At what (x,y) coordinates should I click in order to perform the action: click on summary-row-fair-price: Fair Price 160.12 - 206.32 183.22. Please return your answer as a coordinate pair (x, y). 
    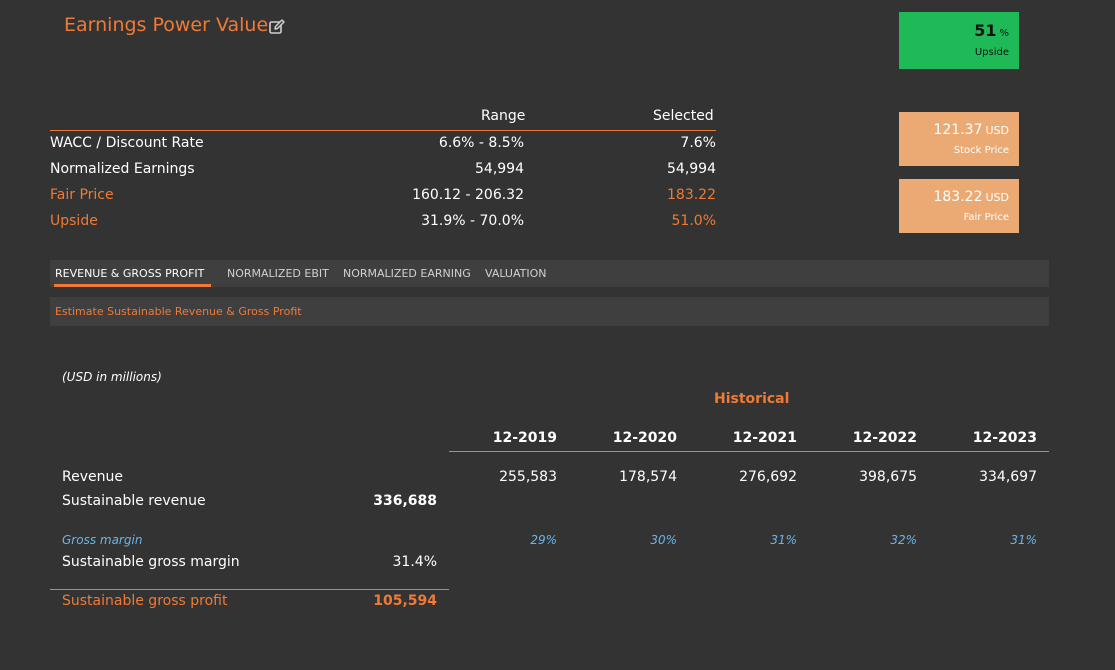
    Looking at the image, I should click on (383, 198).